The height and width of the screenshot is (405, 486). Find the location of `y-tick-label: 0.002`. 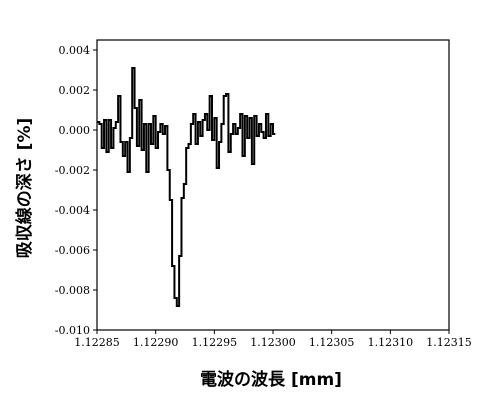

y-tick-label: 0.002 is located at coordinates (75, 90).